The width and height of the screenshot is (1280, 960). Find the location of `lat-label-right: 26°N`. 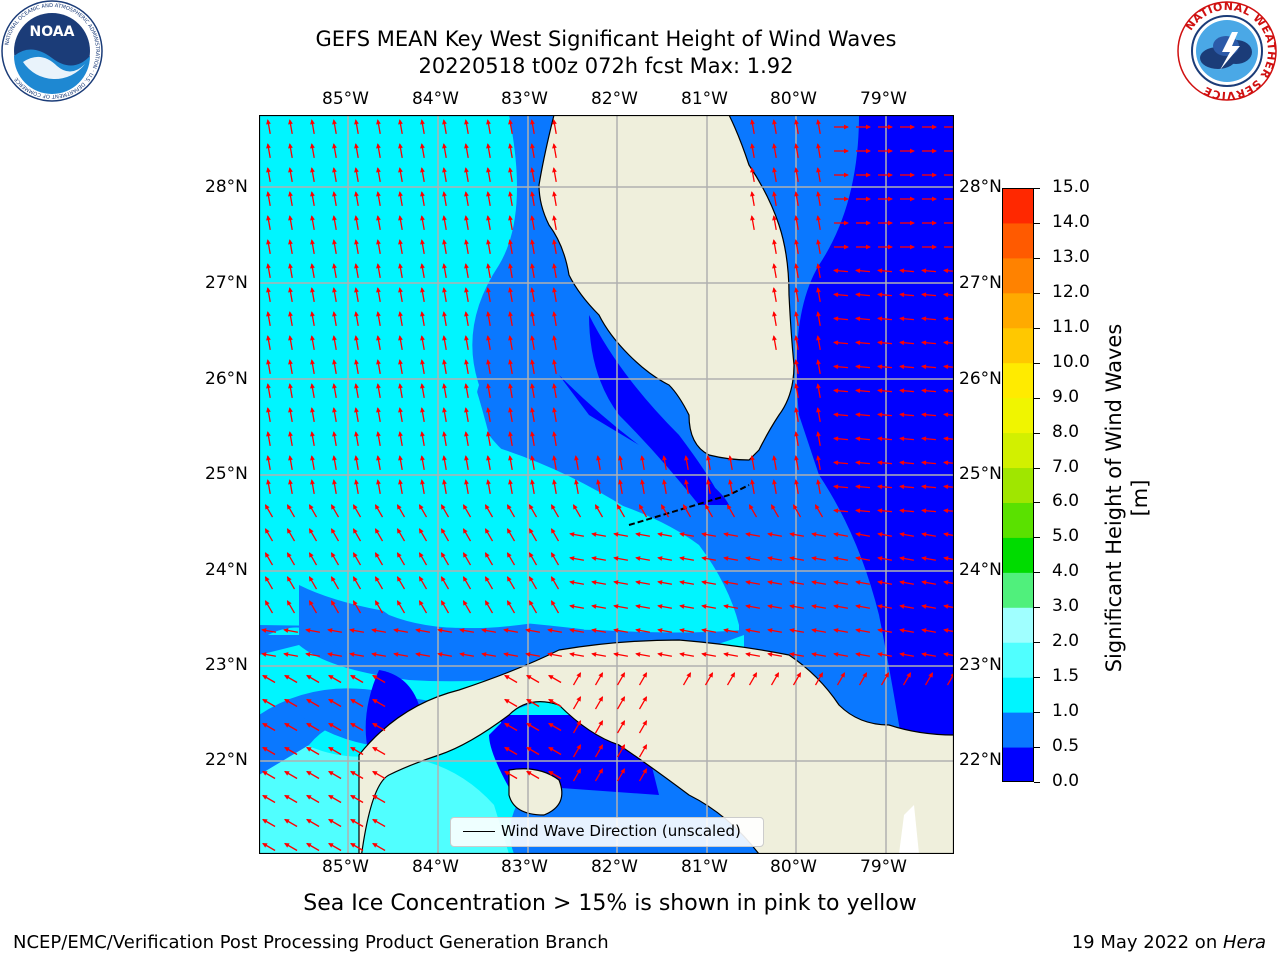

lat-label-right: 26°N is located at coordinates (980, 379).